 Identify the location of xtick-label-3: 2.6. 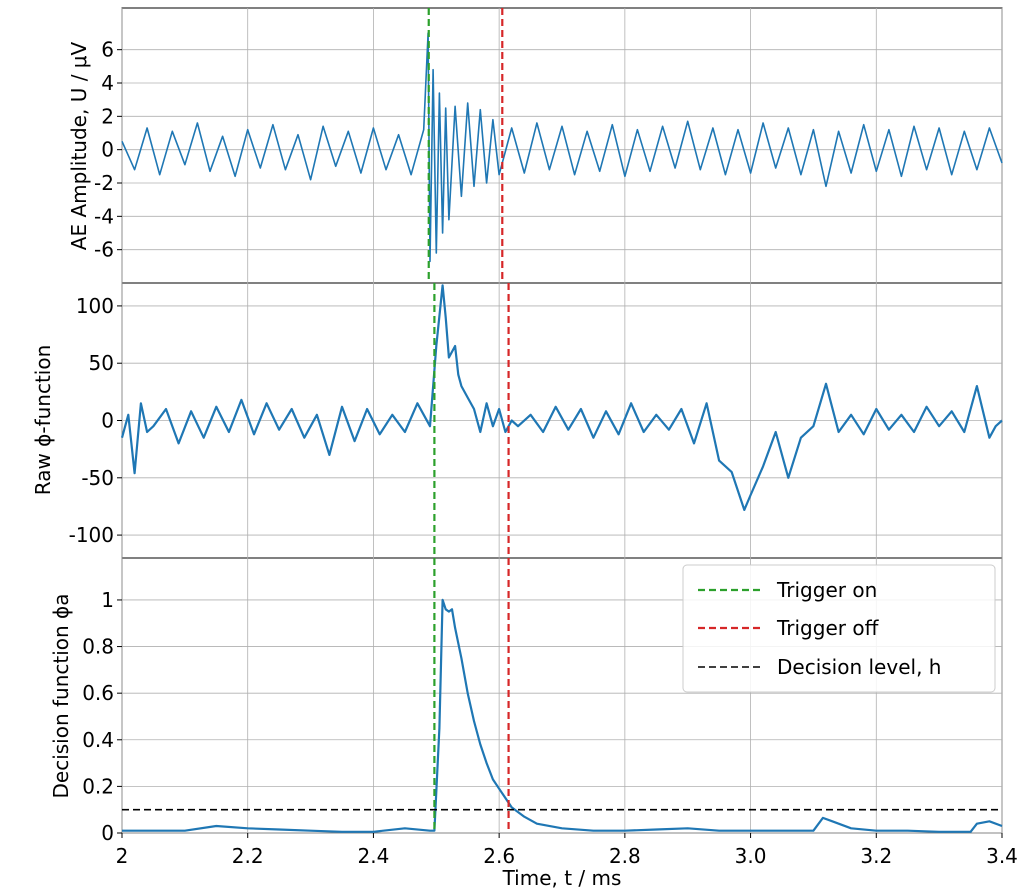
(499, 856).